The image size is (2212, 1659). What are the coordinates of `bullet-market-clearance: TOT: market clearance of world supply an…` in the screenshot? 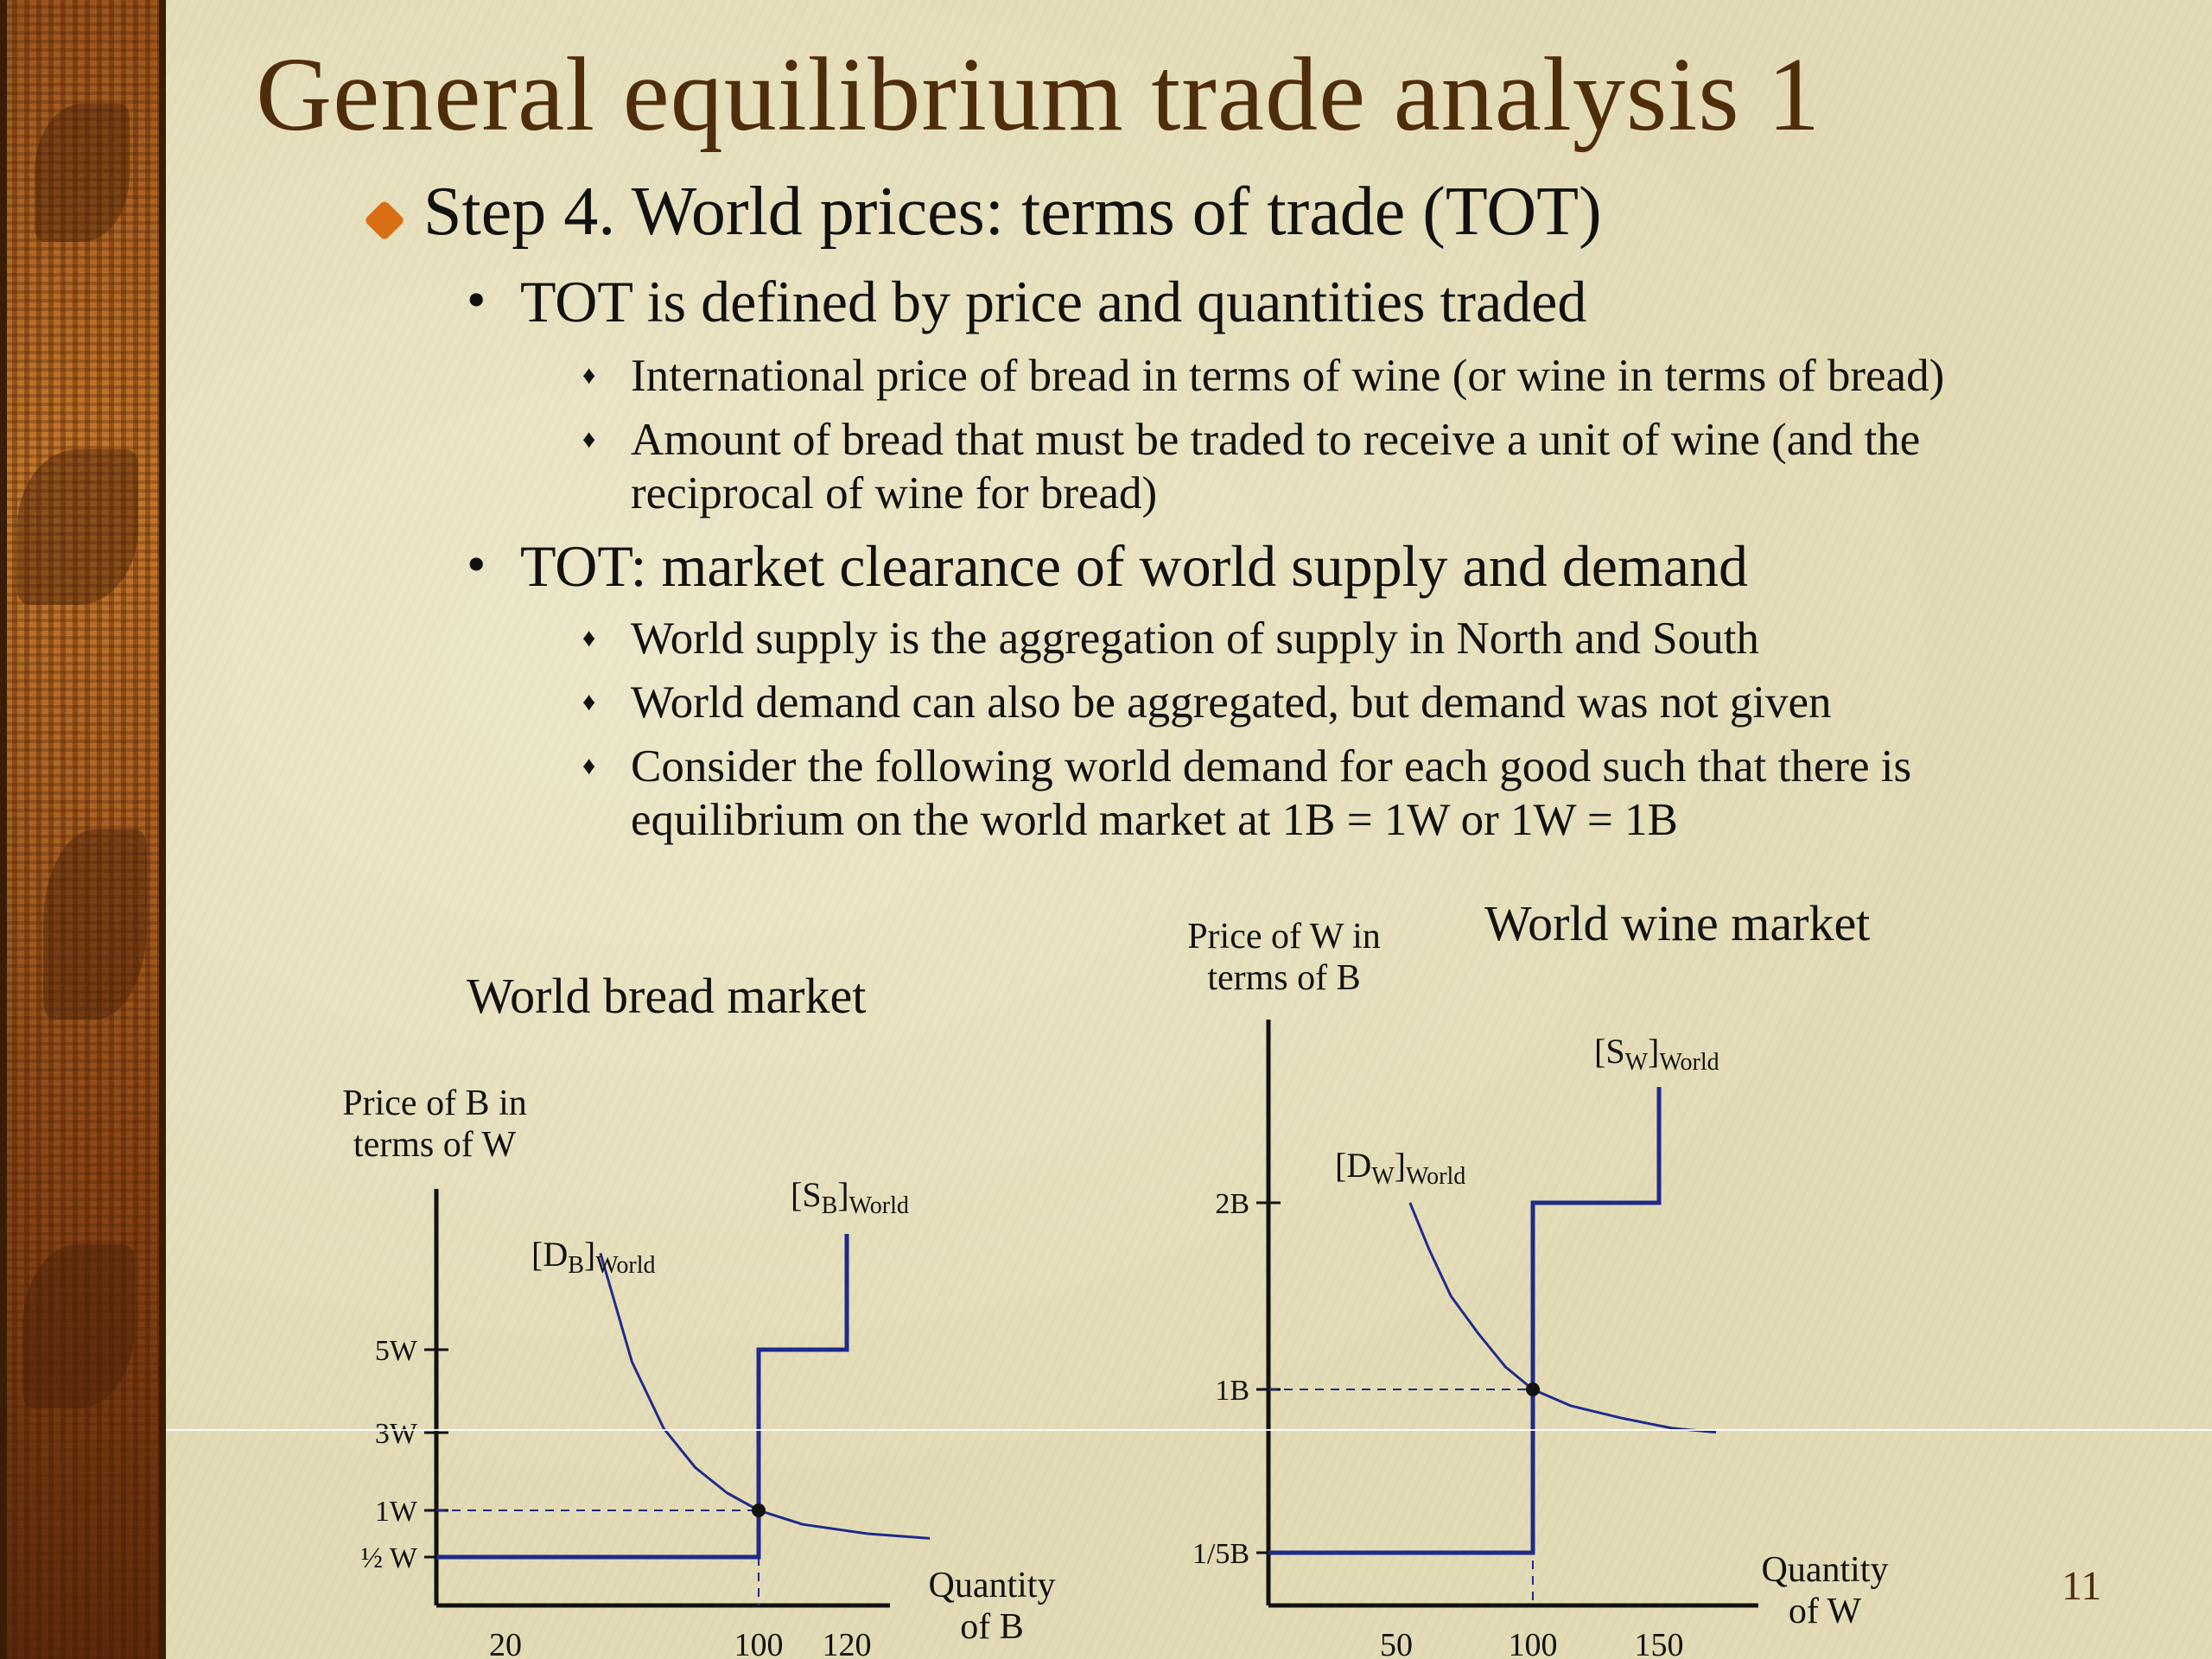 It's located at (1134, 566).